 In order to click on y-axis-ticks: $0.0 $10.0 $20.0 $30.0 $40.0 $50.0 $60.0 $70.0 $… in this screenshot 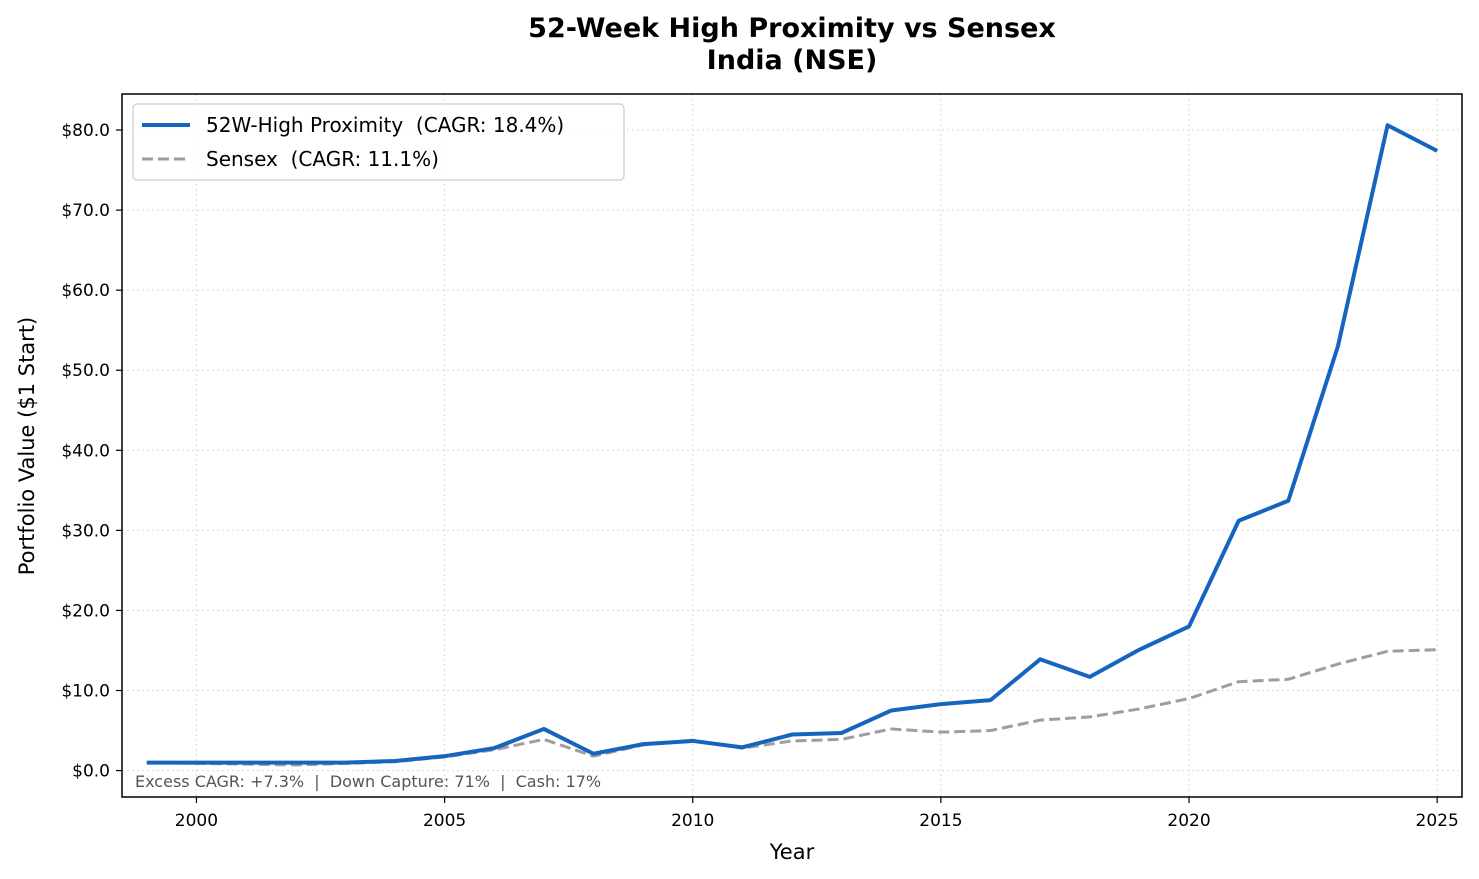, I will do `click(91, 451)`.